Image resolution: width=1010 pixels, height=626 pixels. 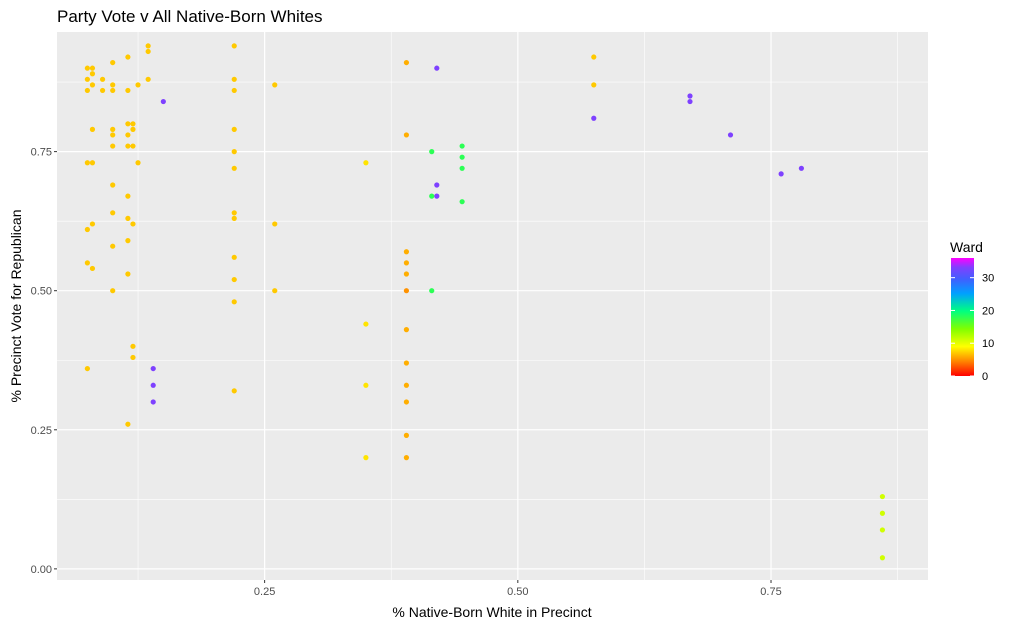 I want to click on legend-tick-label: 30, so click(x=988, y=279).